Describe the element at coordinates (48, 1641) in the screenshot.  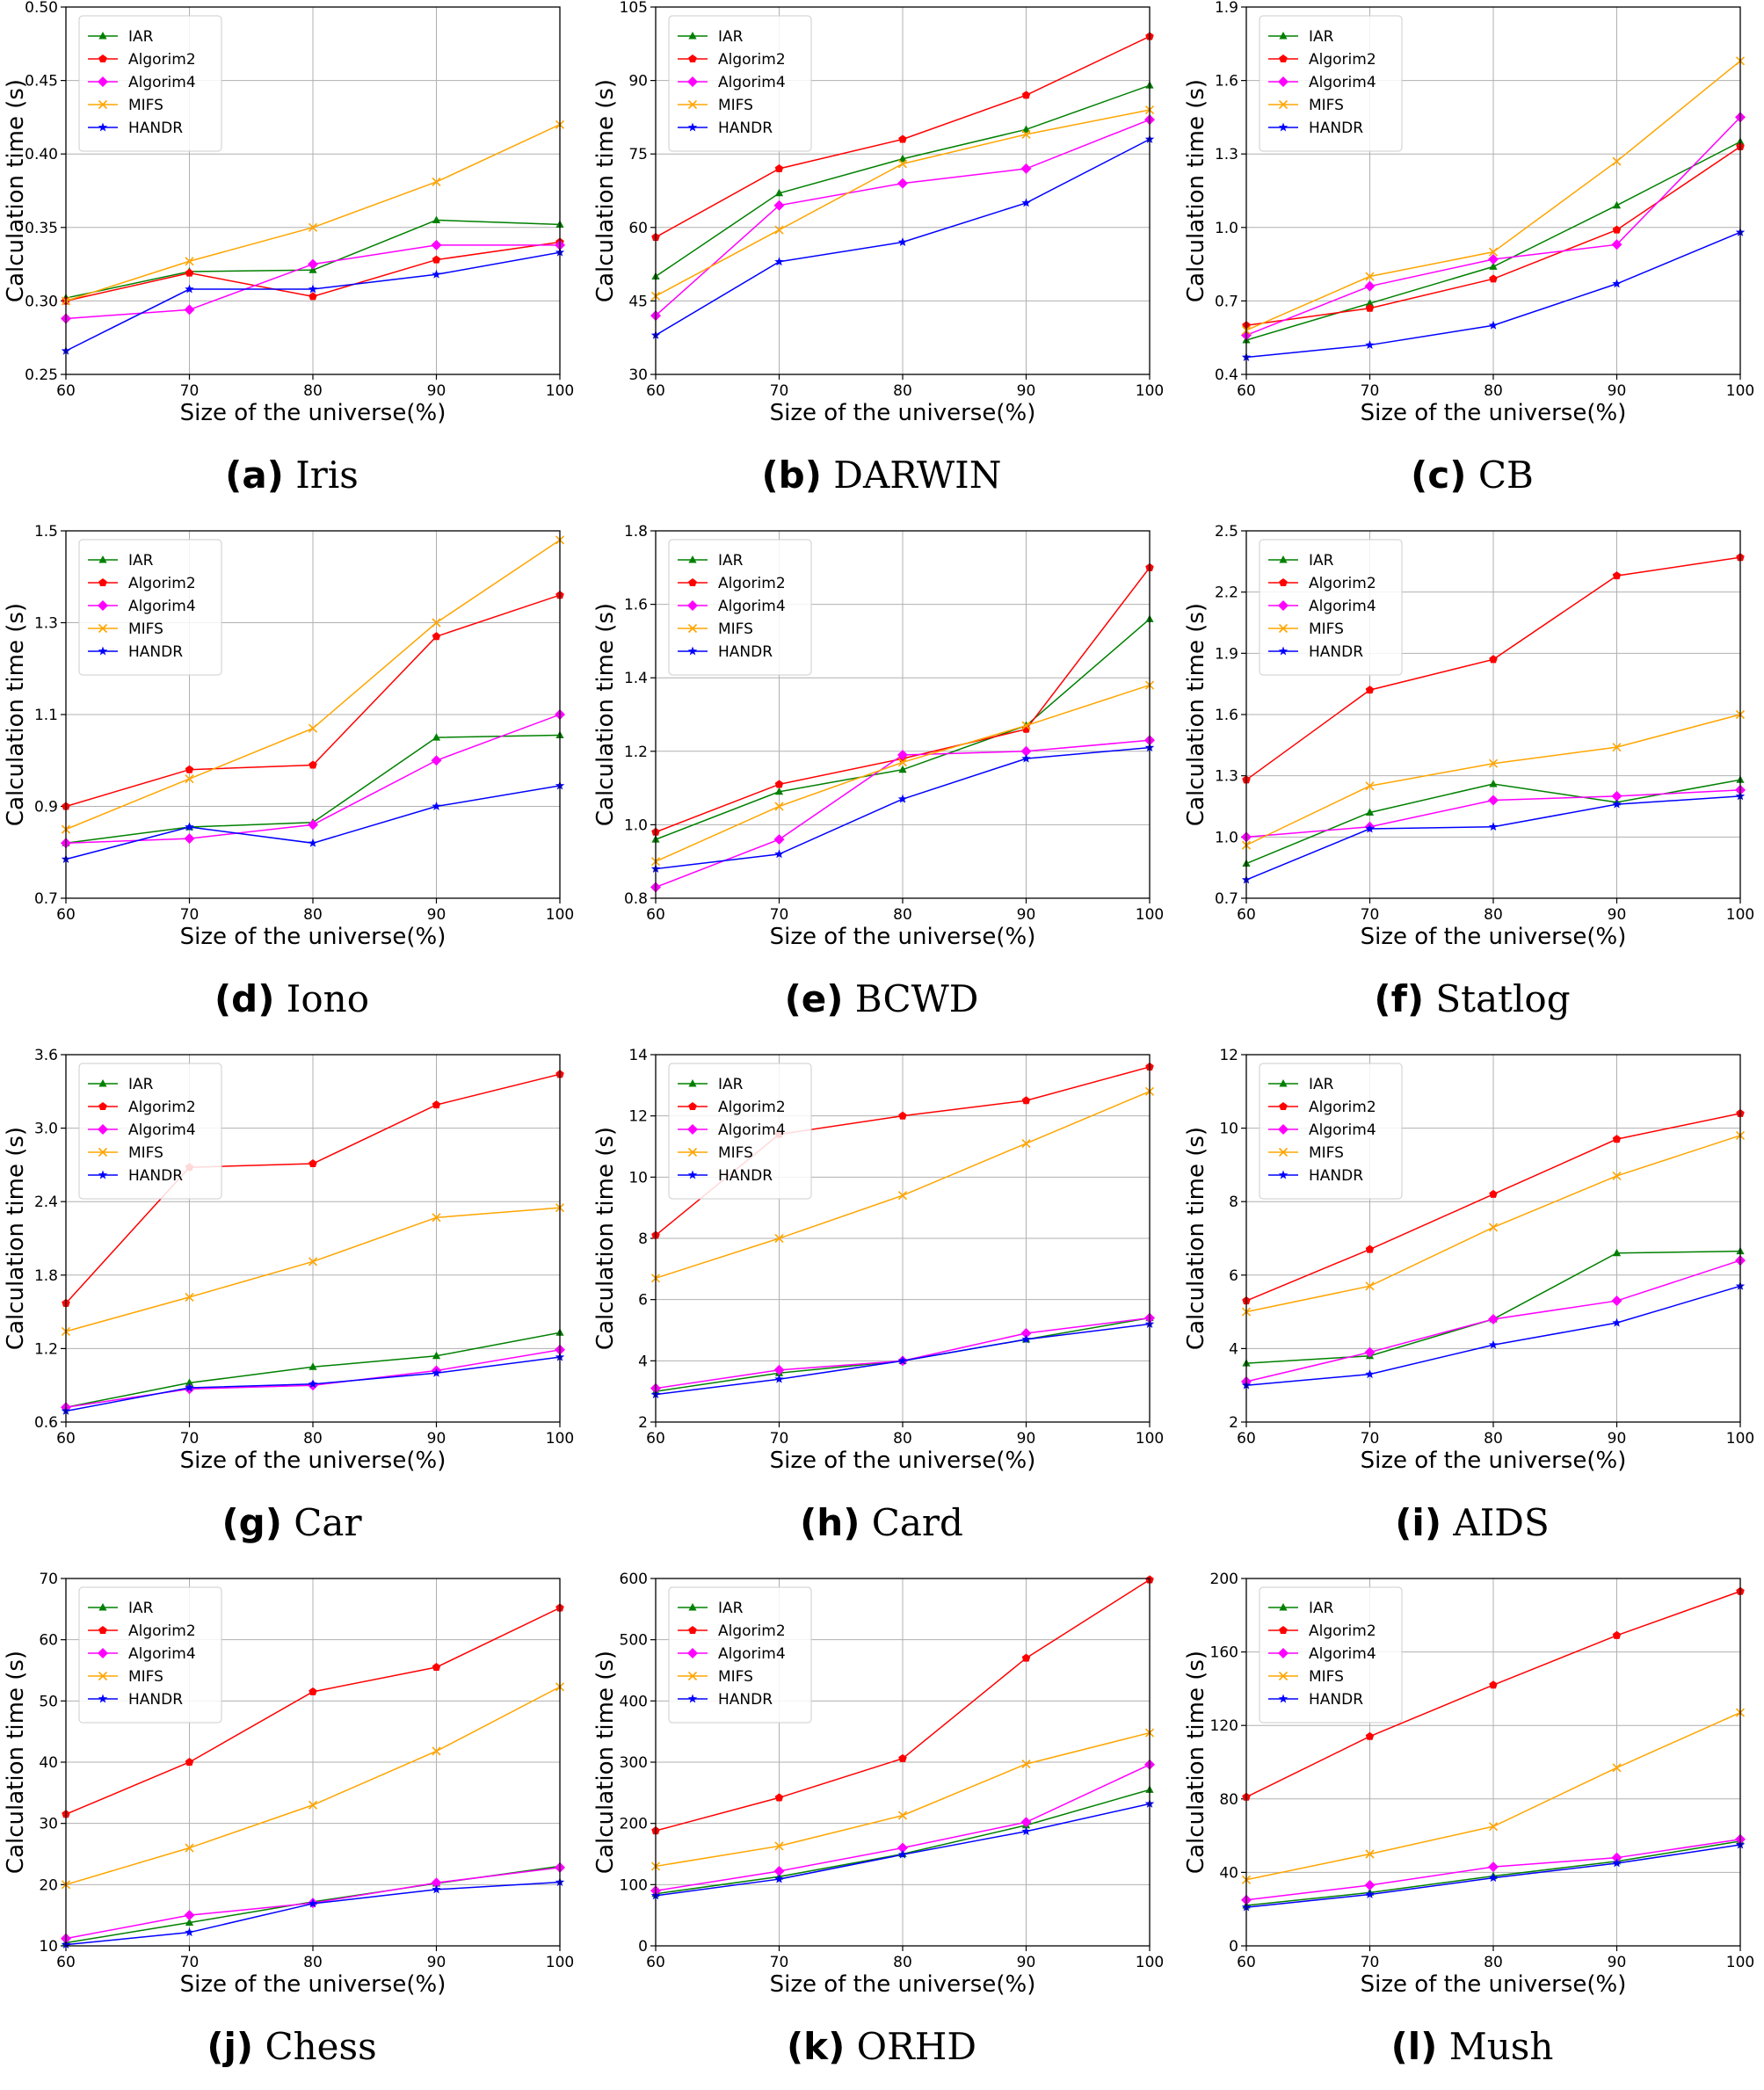
I see `y-tick-label: 60` at that location.